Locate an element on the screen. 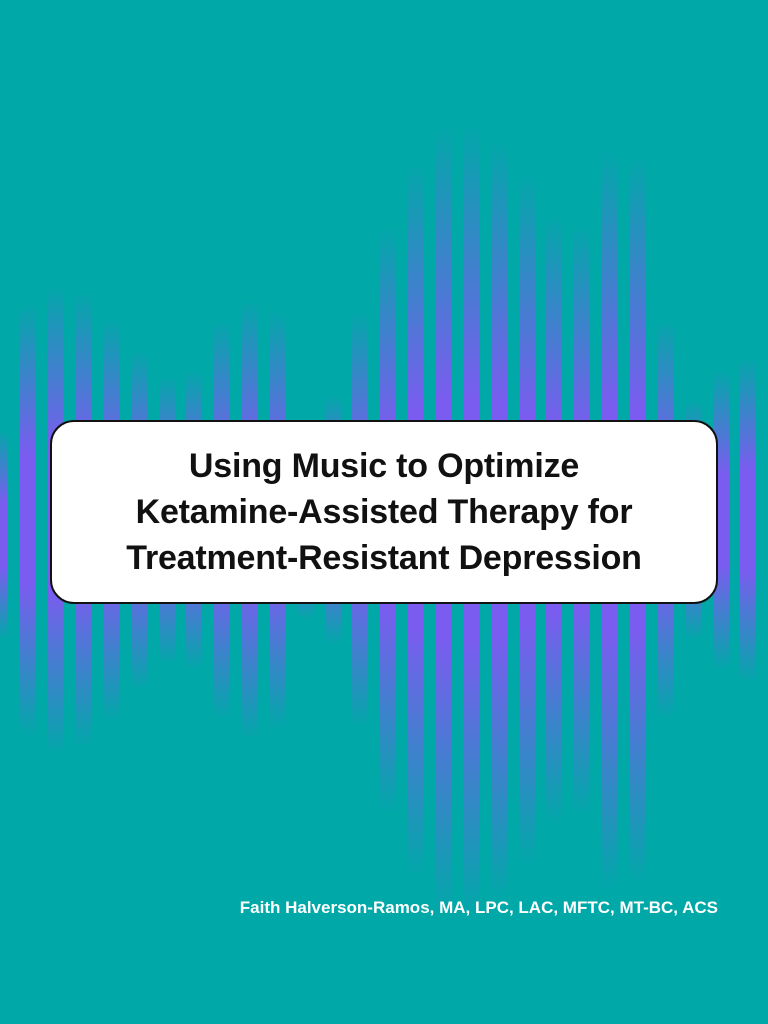  title-line-2: Ketamine-Assisted Therapy for is located at coordinates (384, 512).